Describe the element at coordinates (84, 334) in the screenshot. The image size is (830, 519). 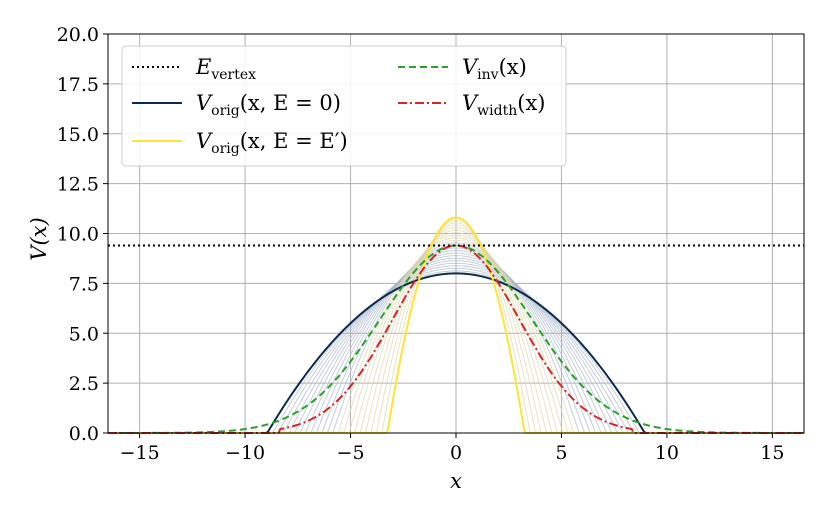
I see `y-tick-label: 5.0` at that location.